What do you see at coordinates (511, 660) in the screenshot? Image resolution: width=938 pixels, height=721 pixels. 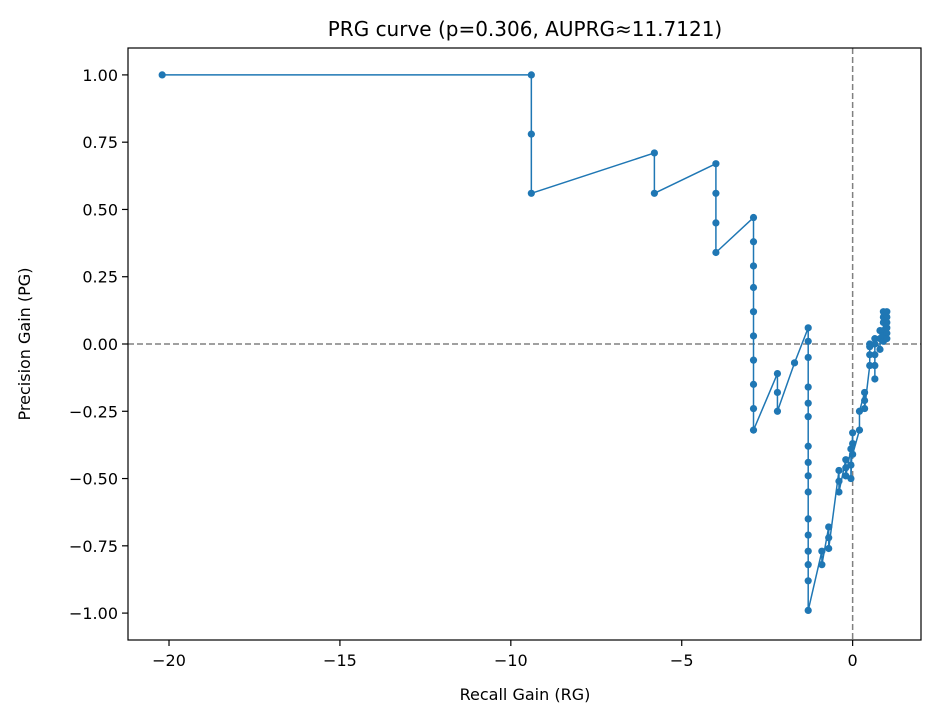 I see `x-tick-label: −10` at bounding box center [511, 660].